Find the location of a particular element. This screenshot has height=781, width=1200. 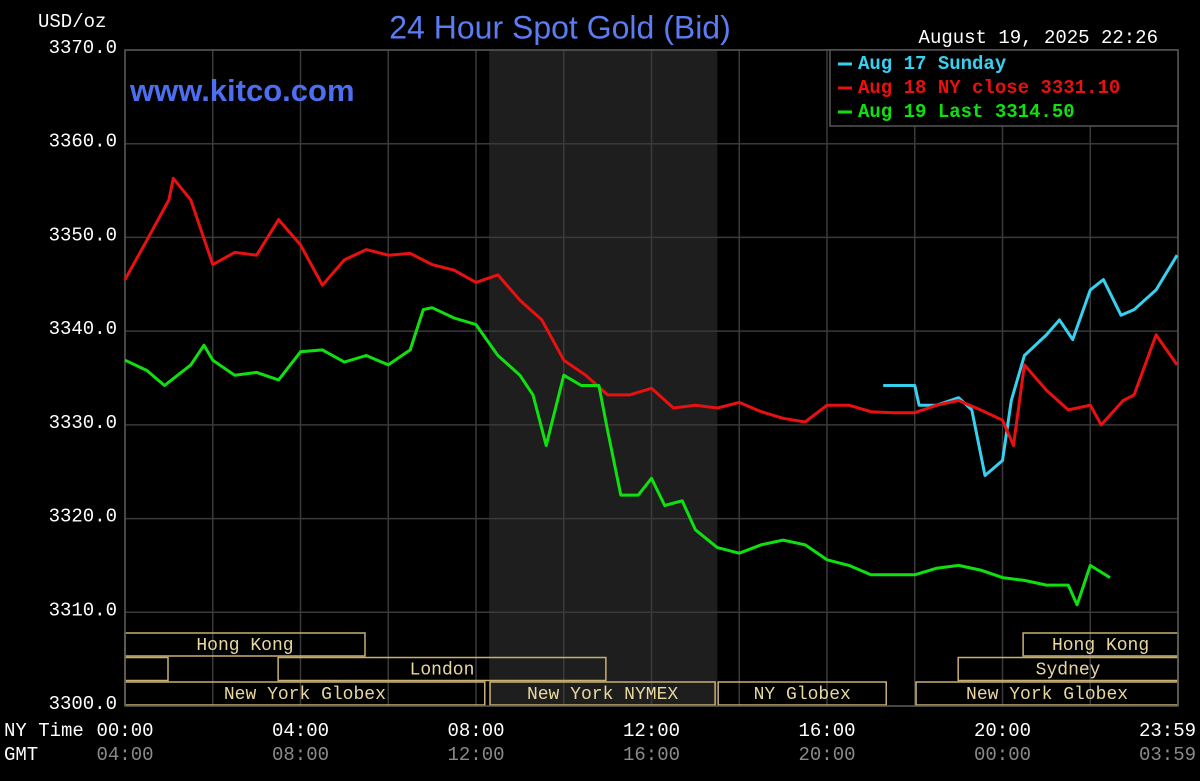

y-tick-label: 3370.0 is located at coordinates (83, 48).